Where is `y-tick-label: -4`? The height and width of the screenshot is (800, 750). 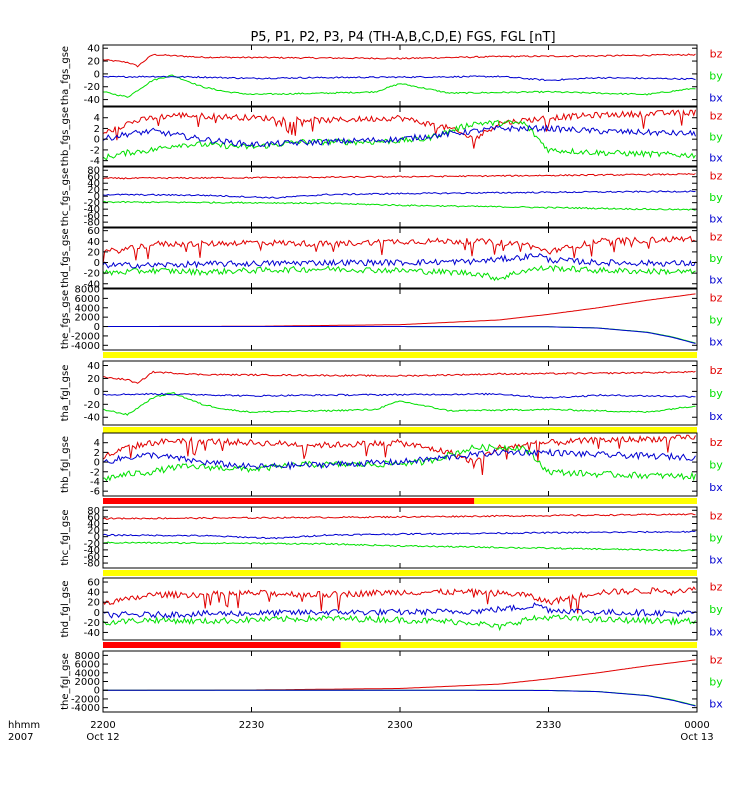 y-tick-label: -4 is located at coordinates (95, 482).